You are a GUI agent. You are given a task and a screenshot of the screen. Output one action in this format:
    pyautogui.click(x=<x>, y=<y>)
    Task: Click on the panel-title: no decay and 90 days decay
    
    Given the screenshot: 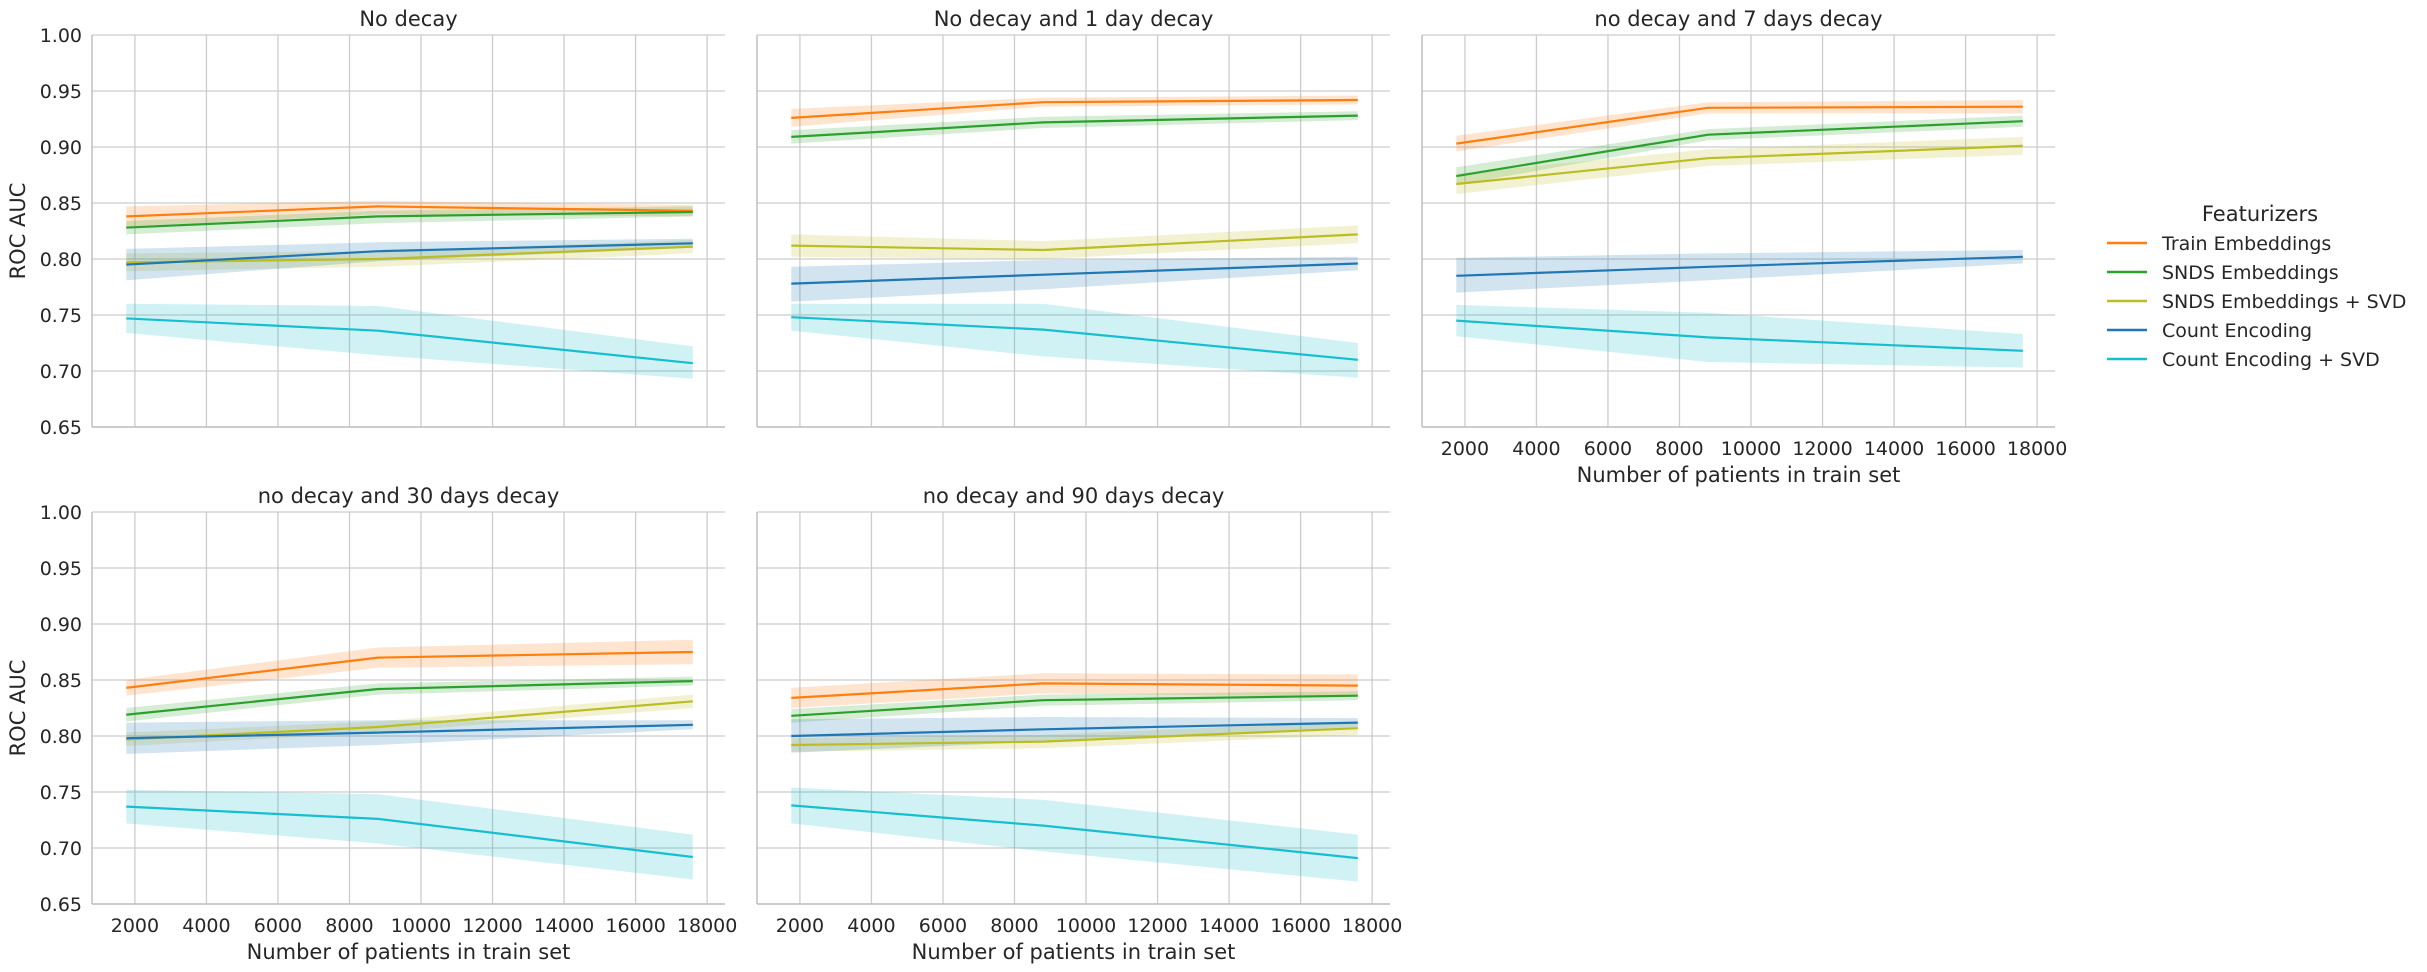 What is the action you would take?
    pyautogui.click(x=1074, y=496)
    